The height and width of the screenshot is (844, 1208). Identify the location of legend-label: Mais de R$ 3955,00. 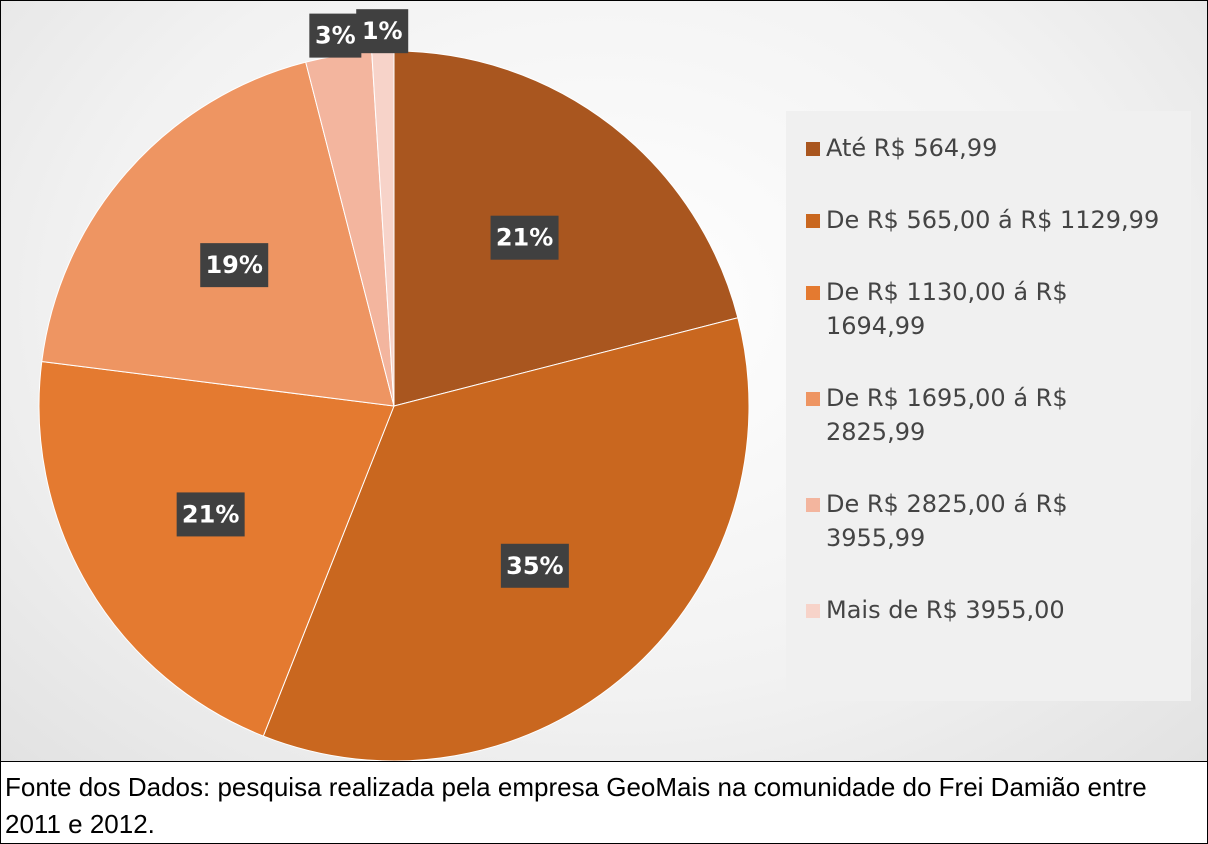
(945, 610).